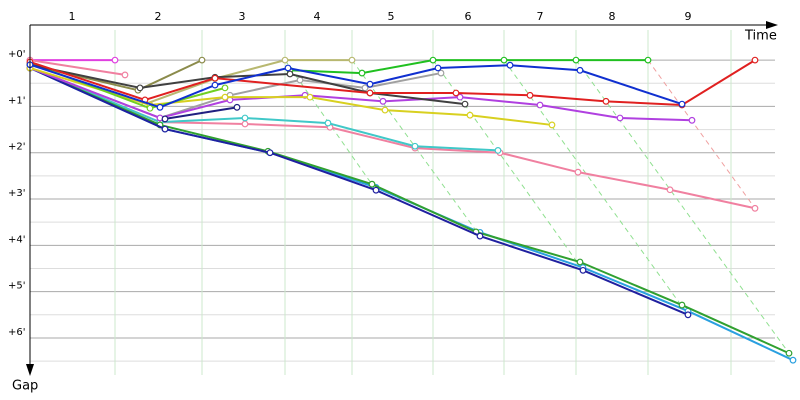  Describe the element at coordinates (17, 286) in the screenshot. I see `y-tick-label: +5'` at that location.